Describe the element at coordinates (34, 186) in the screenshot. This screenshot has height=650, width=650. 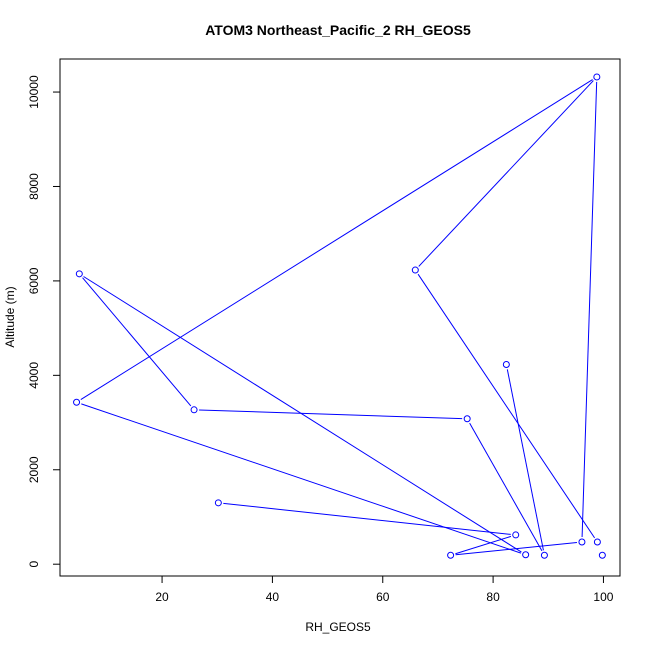
I see `y-tick-label: 8000` at that location.